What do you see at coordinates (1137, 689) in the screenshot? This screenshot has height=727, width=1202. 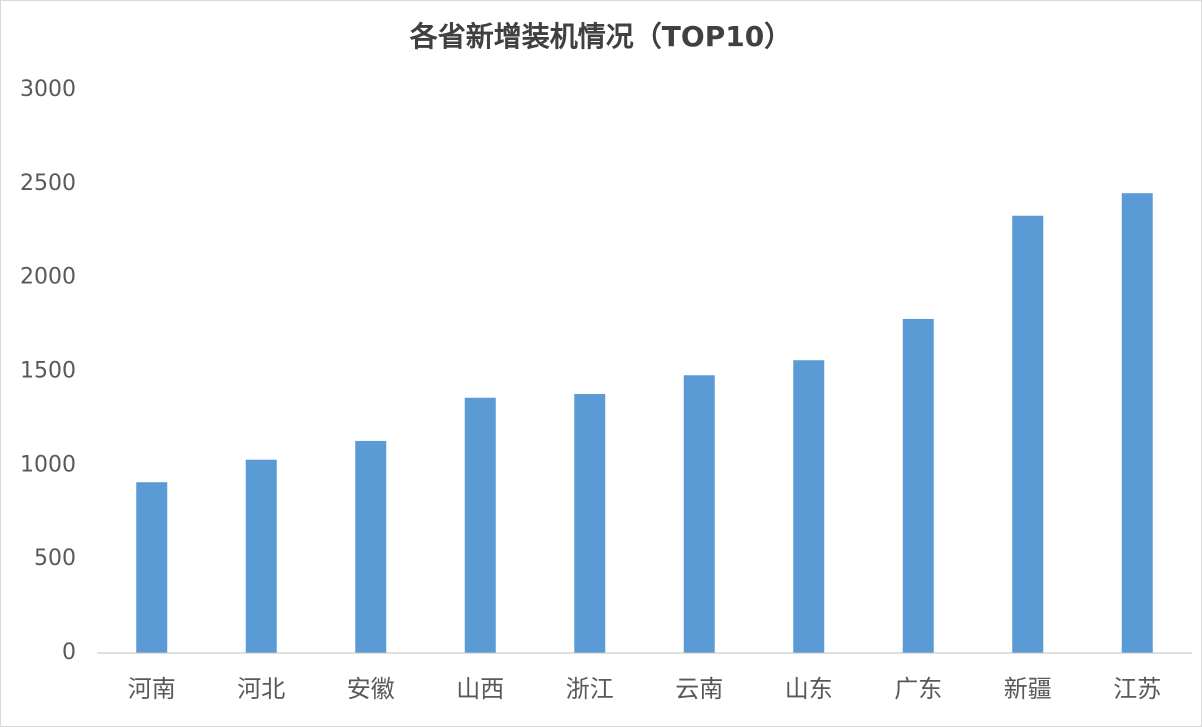 I see `x-tick-label: 江苏` at bounding box center [1137, 689].